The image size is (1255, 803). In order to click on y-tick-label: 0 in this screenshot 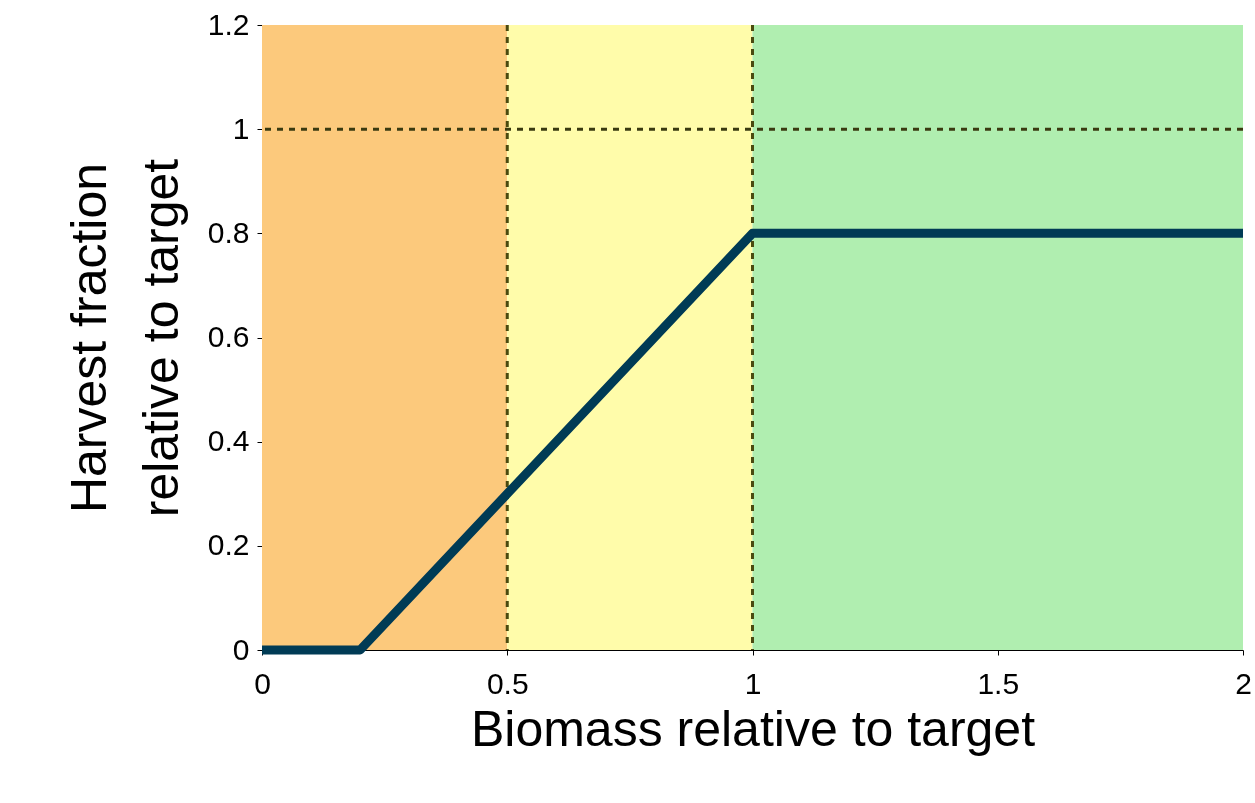, I will do `click(241, 649)`.